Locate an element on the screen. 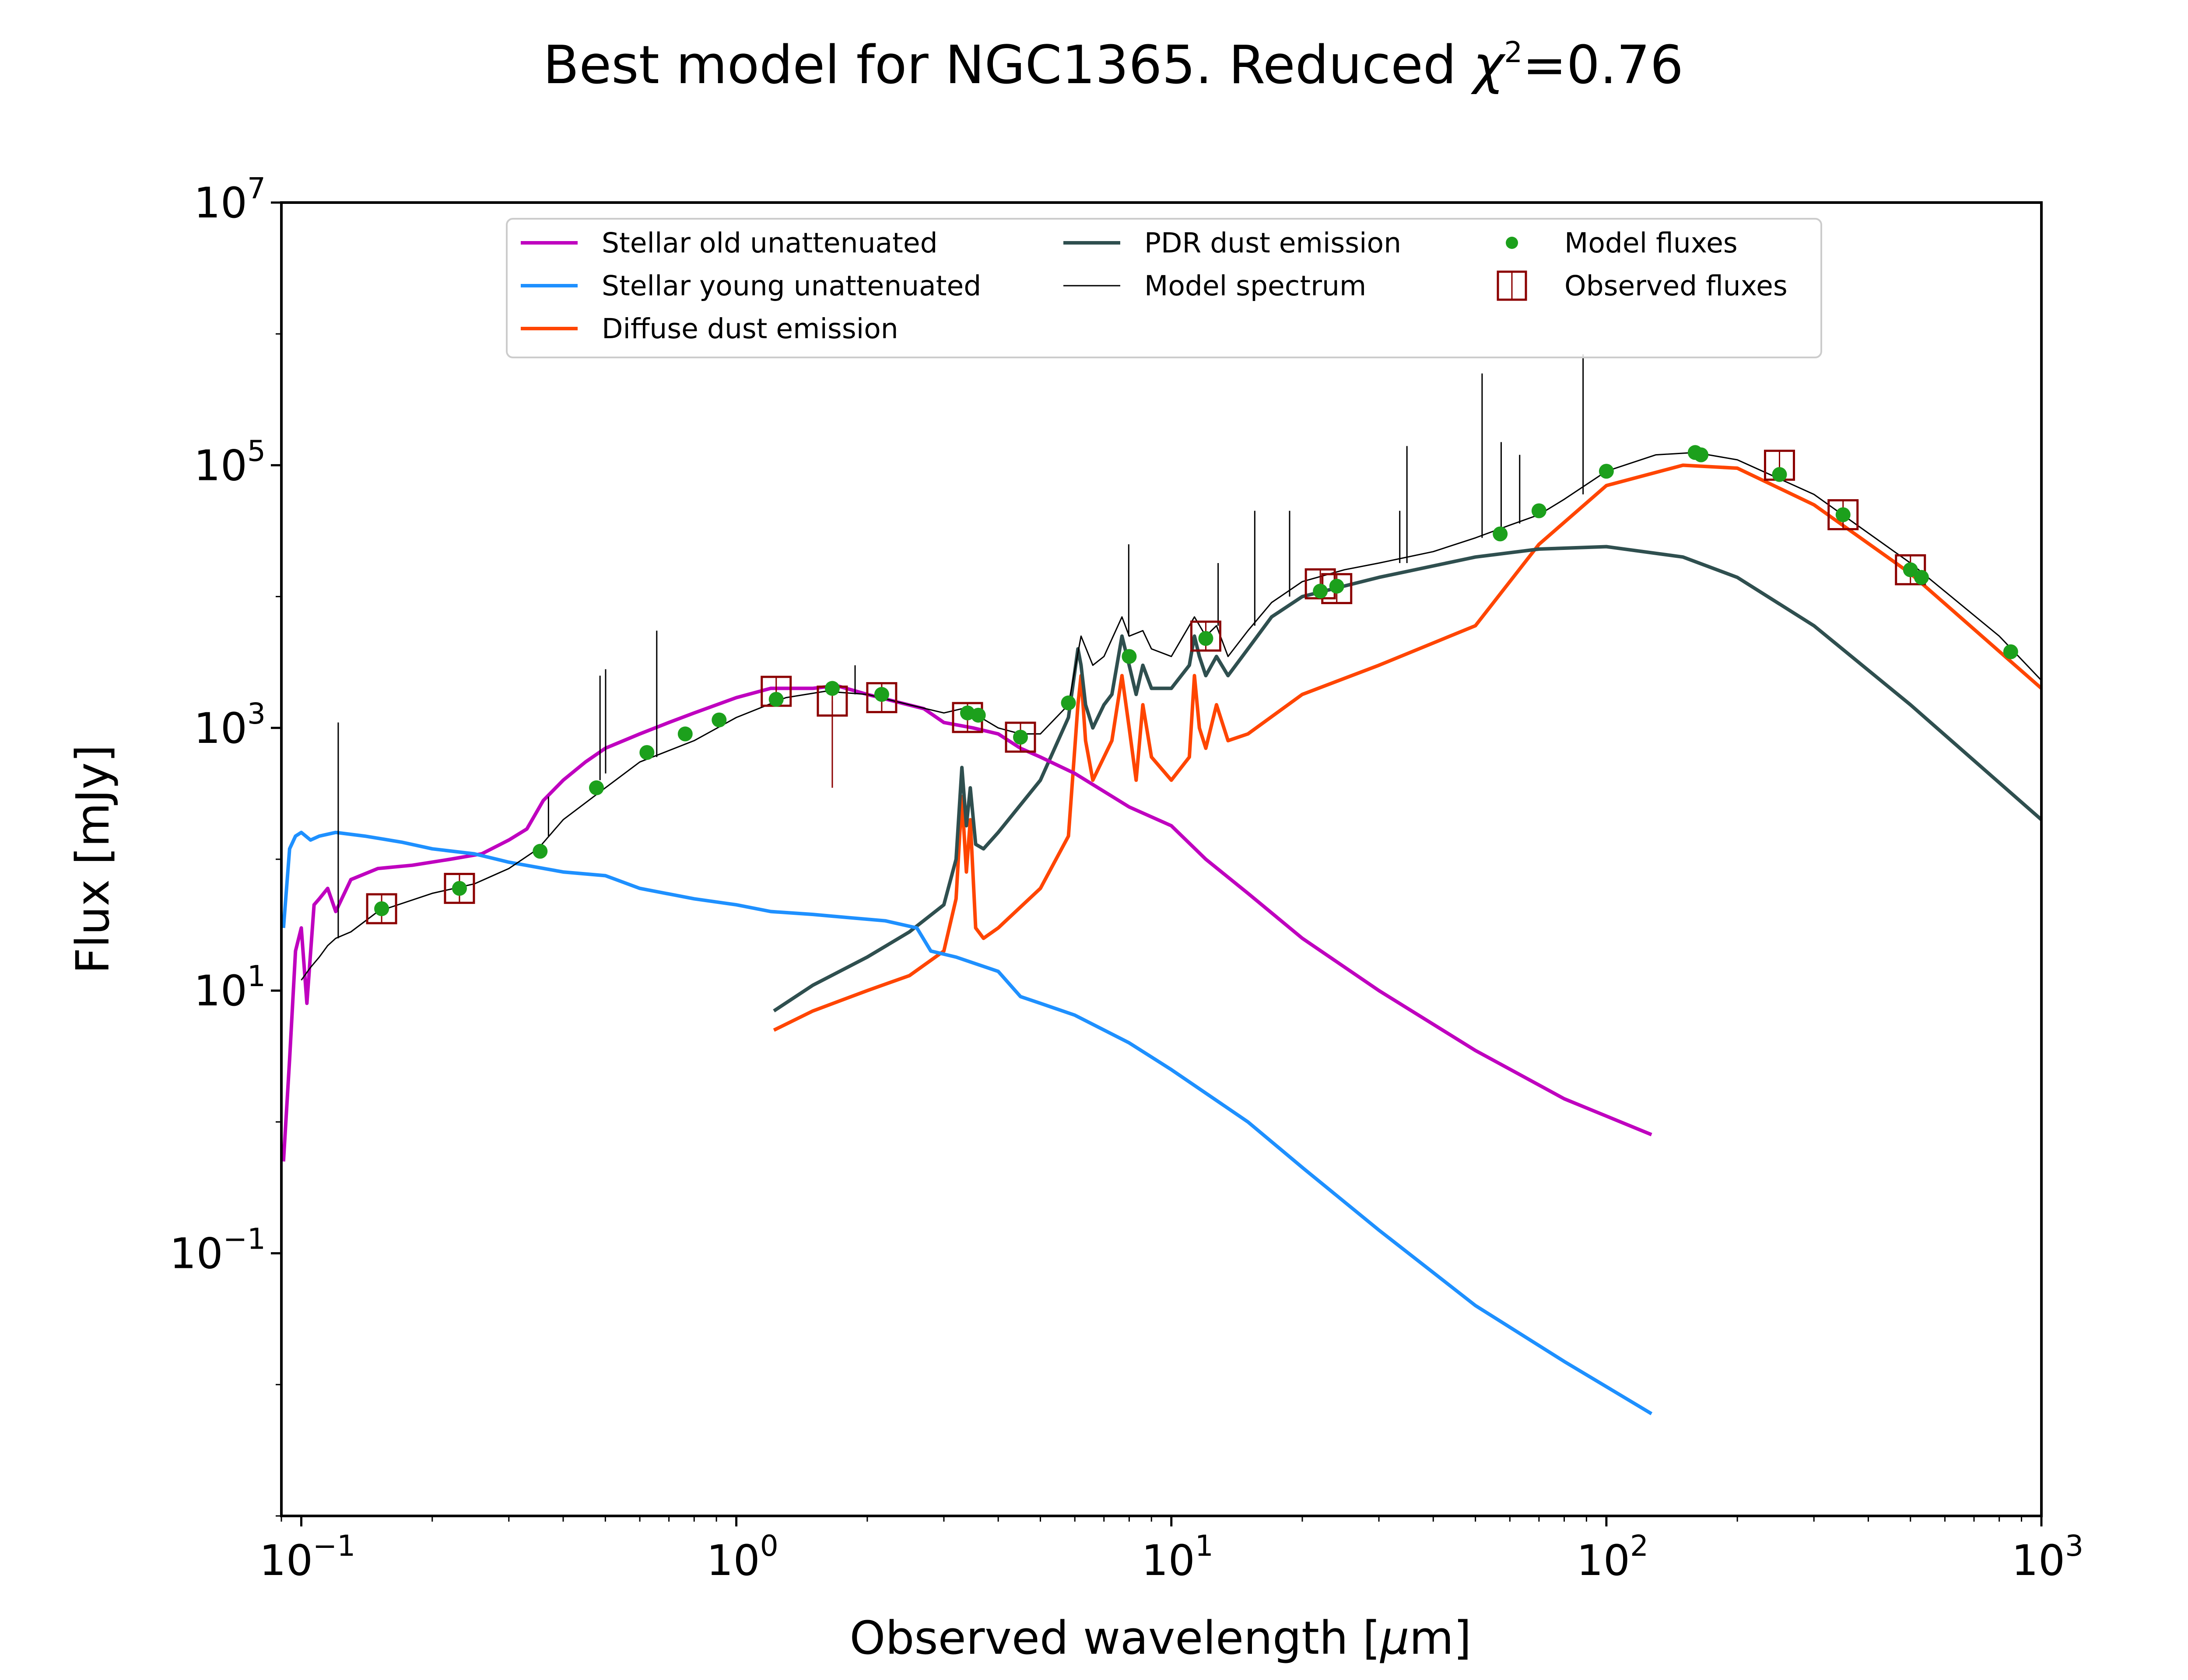  legend-label-model-spectrum: Model spectrum is located at coordinates (1255, 286).